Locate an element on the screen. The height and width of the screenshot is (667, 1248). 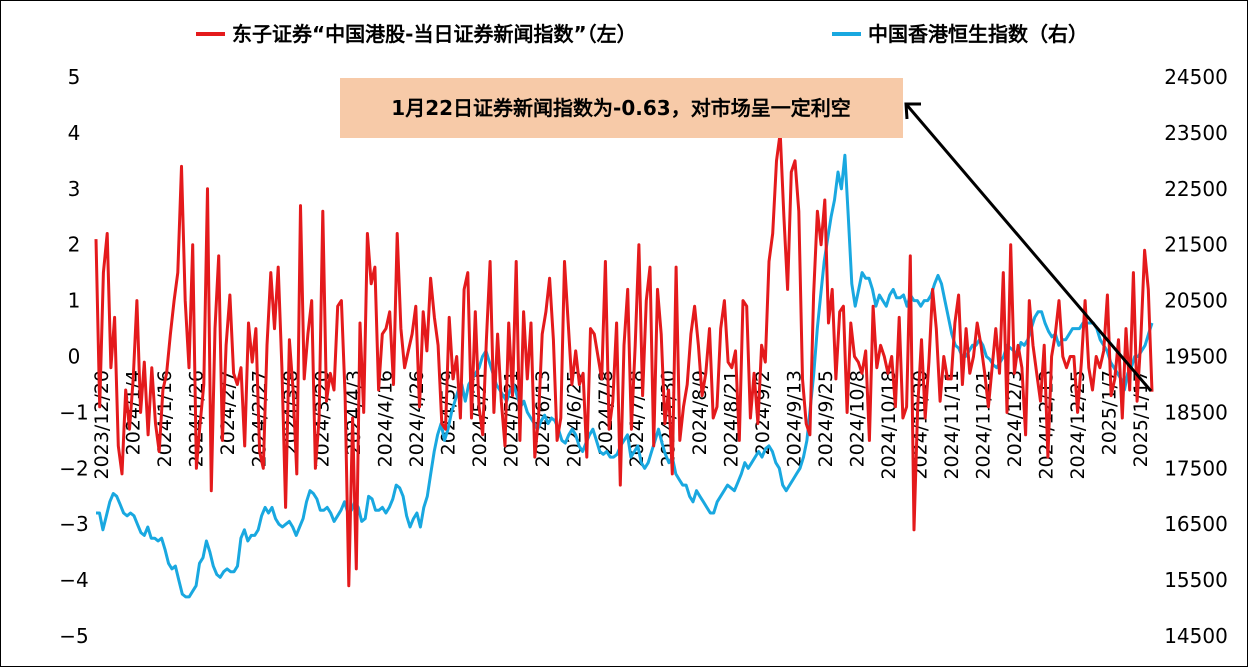
y-left-tick-label: 5 is located at coordinates (74, 77).